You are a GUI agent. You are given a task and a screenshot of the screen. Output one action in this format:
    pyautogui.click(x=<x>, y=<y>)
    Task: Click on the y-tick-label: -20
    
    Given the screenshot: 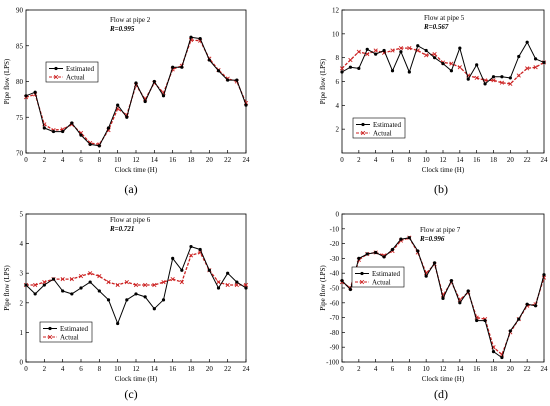 What is the action you would take?
    pyautogui.click(x=335, y=244)
    